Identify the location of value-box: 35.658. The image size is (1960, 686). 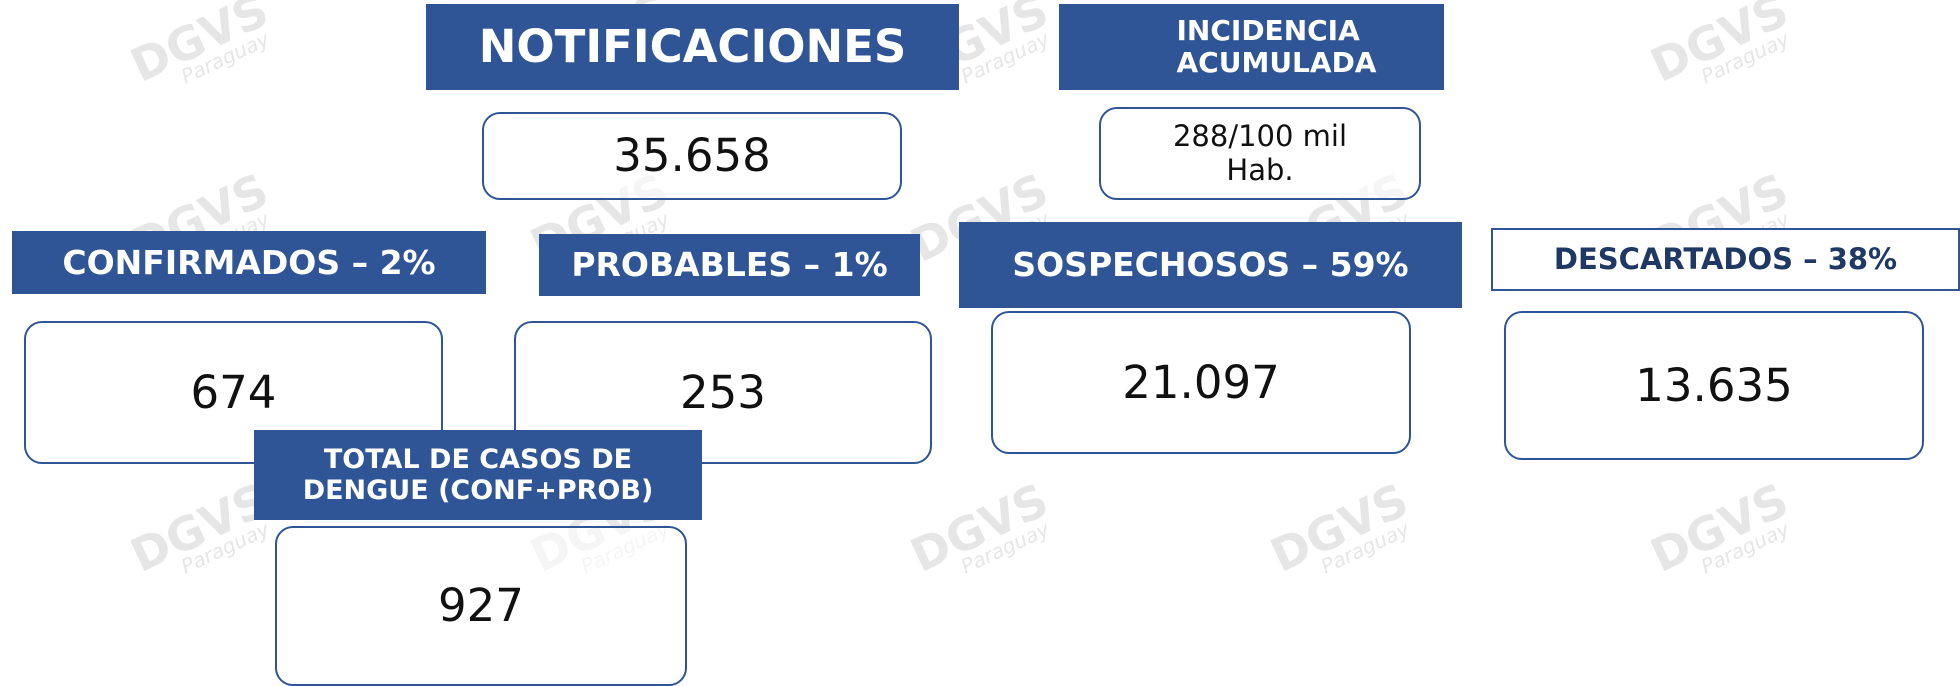
(692, 156).